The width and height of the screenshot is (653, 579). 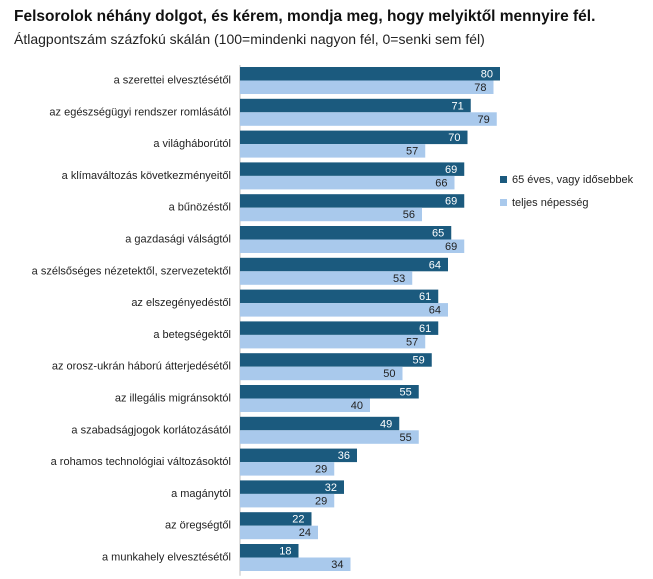 I want to click on category-label: a világháborútól, so click(x=192, y=144).